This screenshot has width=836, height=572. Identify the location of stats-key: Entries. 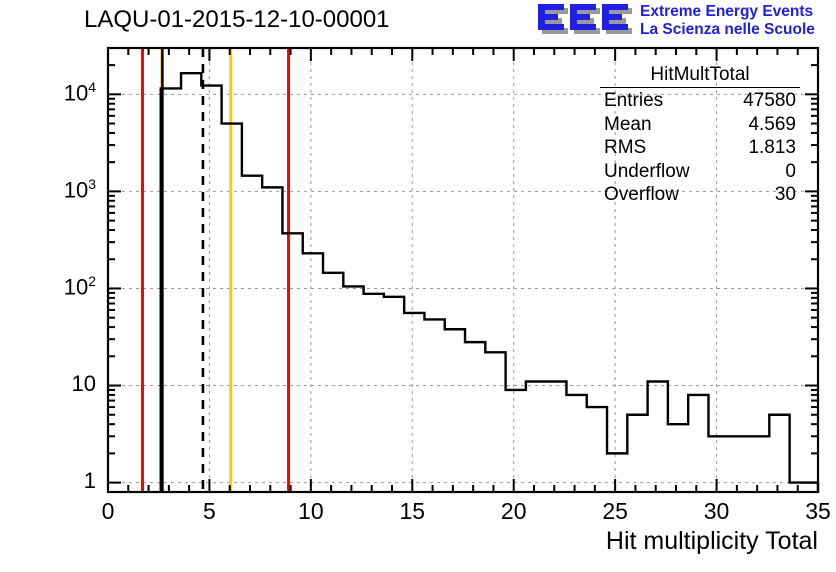
(634, 100).